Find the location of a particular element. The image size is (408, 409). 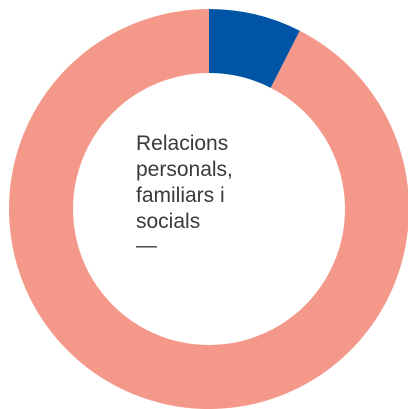

center-label-line-2: personals, is located at coordinates (184, 169).